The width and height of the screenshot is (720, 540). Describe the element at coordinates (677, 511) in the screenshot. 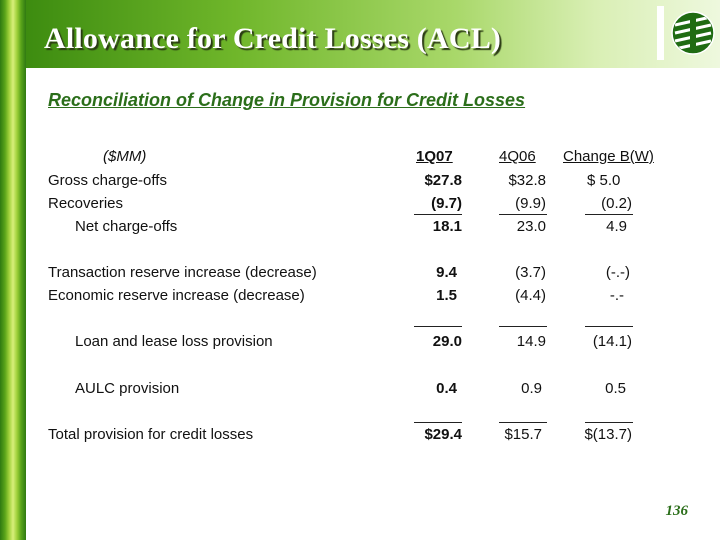

I see `page-number: 136` at that location.